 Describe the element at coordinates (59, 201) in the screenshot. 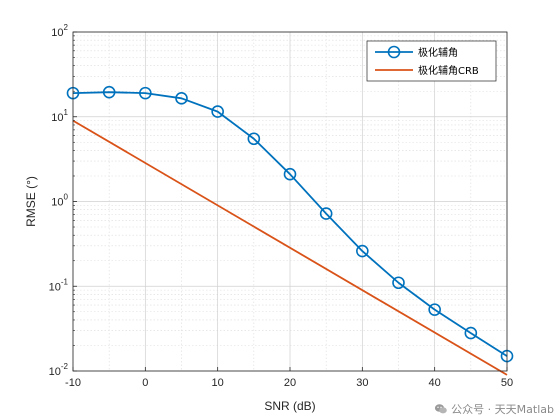

I see `y-tick-label: 10⁰` at that location.